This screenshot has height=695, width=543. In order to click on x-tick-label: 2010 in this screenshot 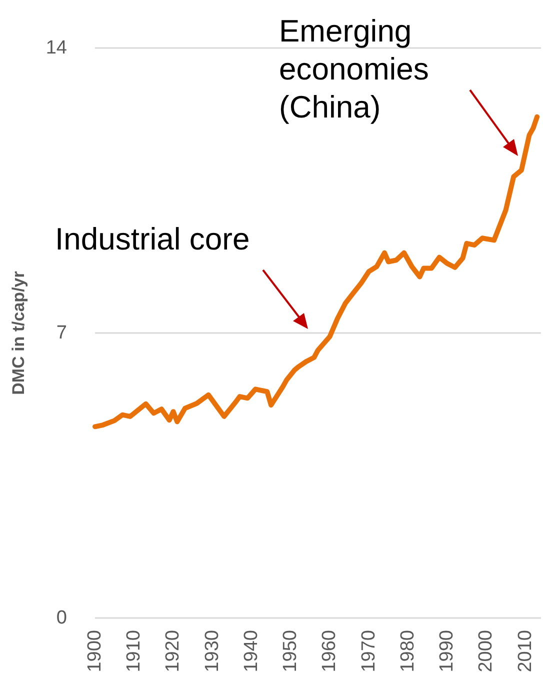, I will do `click(525, 651)`.